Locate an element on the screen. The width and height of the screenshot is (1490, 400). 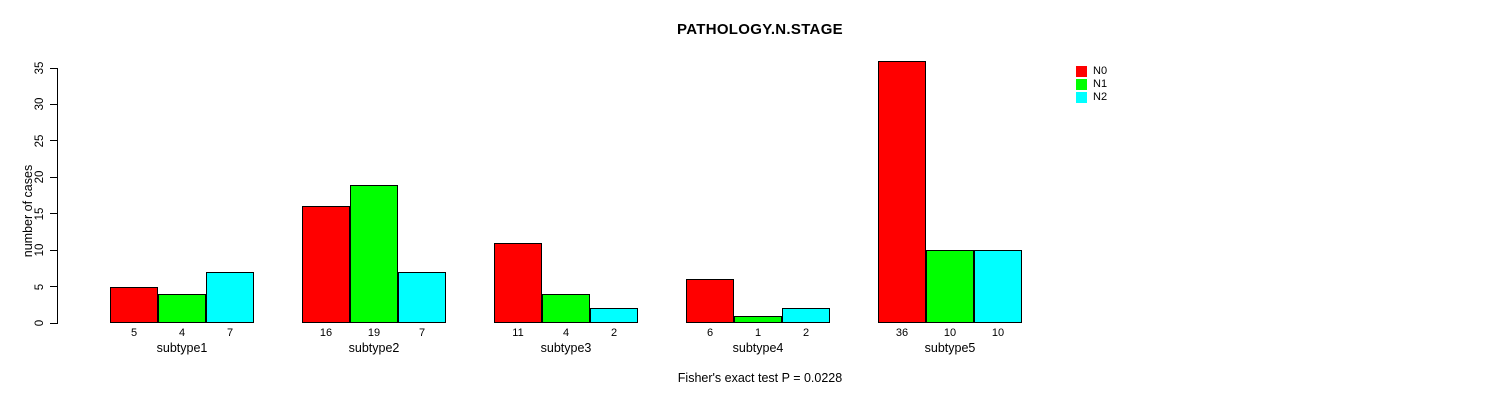
bar-value-label: 11 is located at coordinates (518, 333).